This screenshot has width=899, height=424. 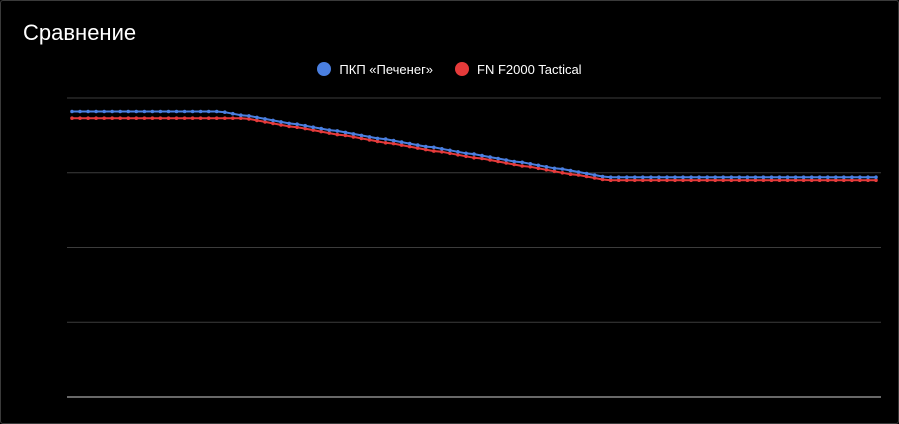 What do you see at coordinates (375, 69) in the screenshot?
I see `legend-item-series-0: ПКП «Печенег»` at bounding box center [375, 69].